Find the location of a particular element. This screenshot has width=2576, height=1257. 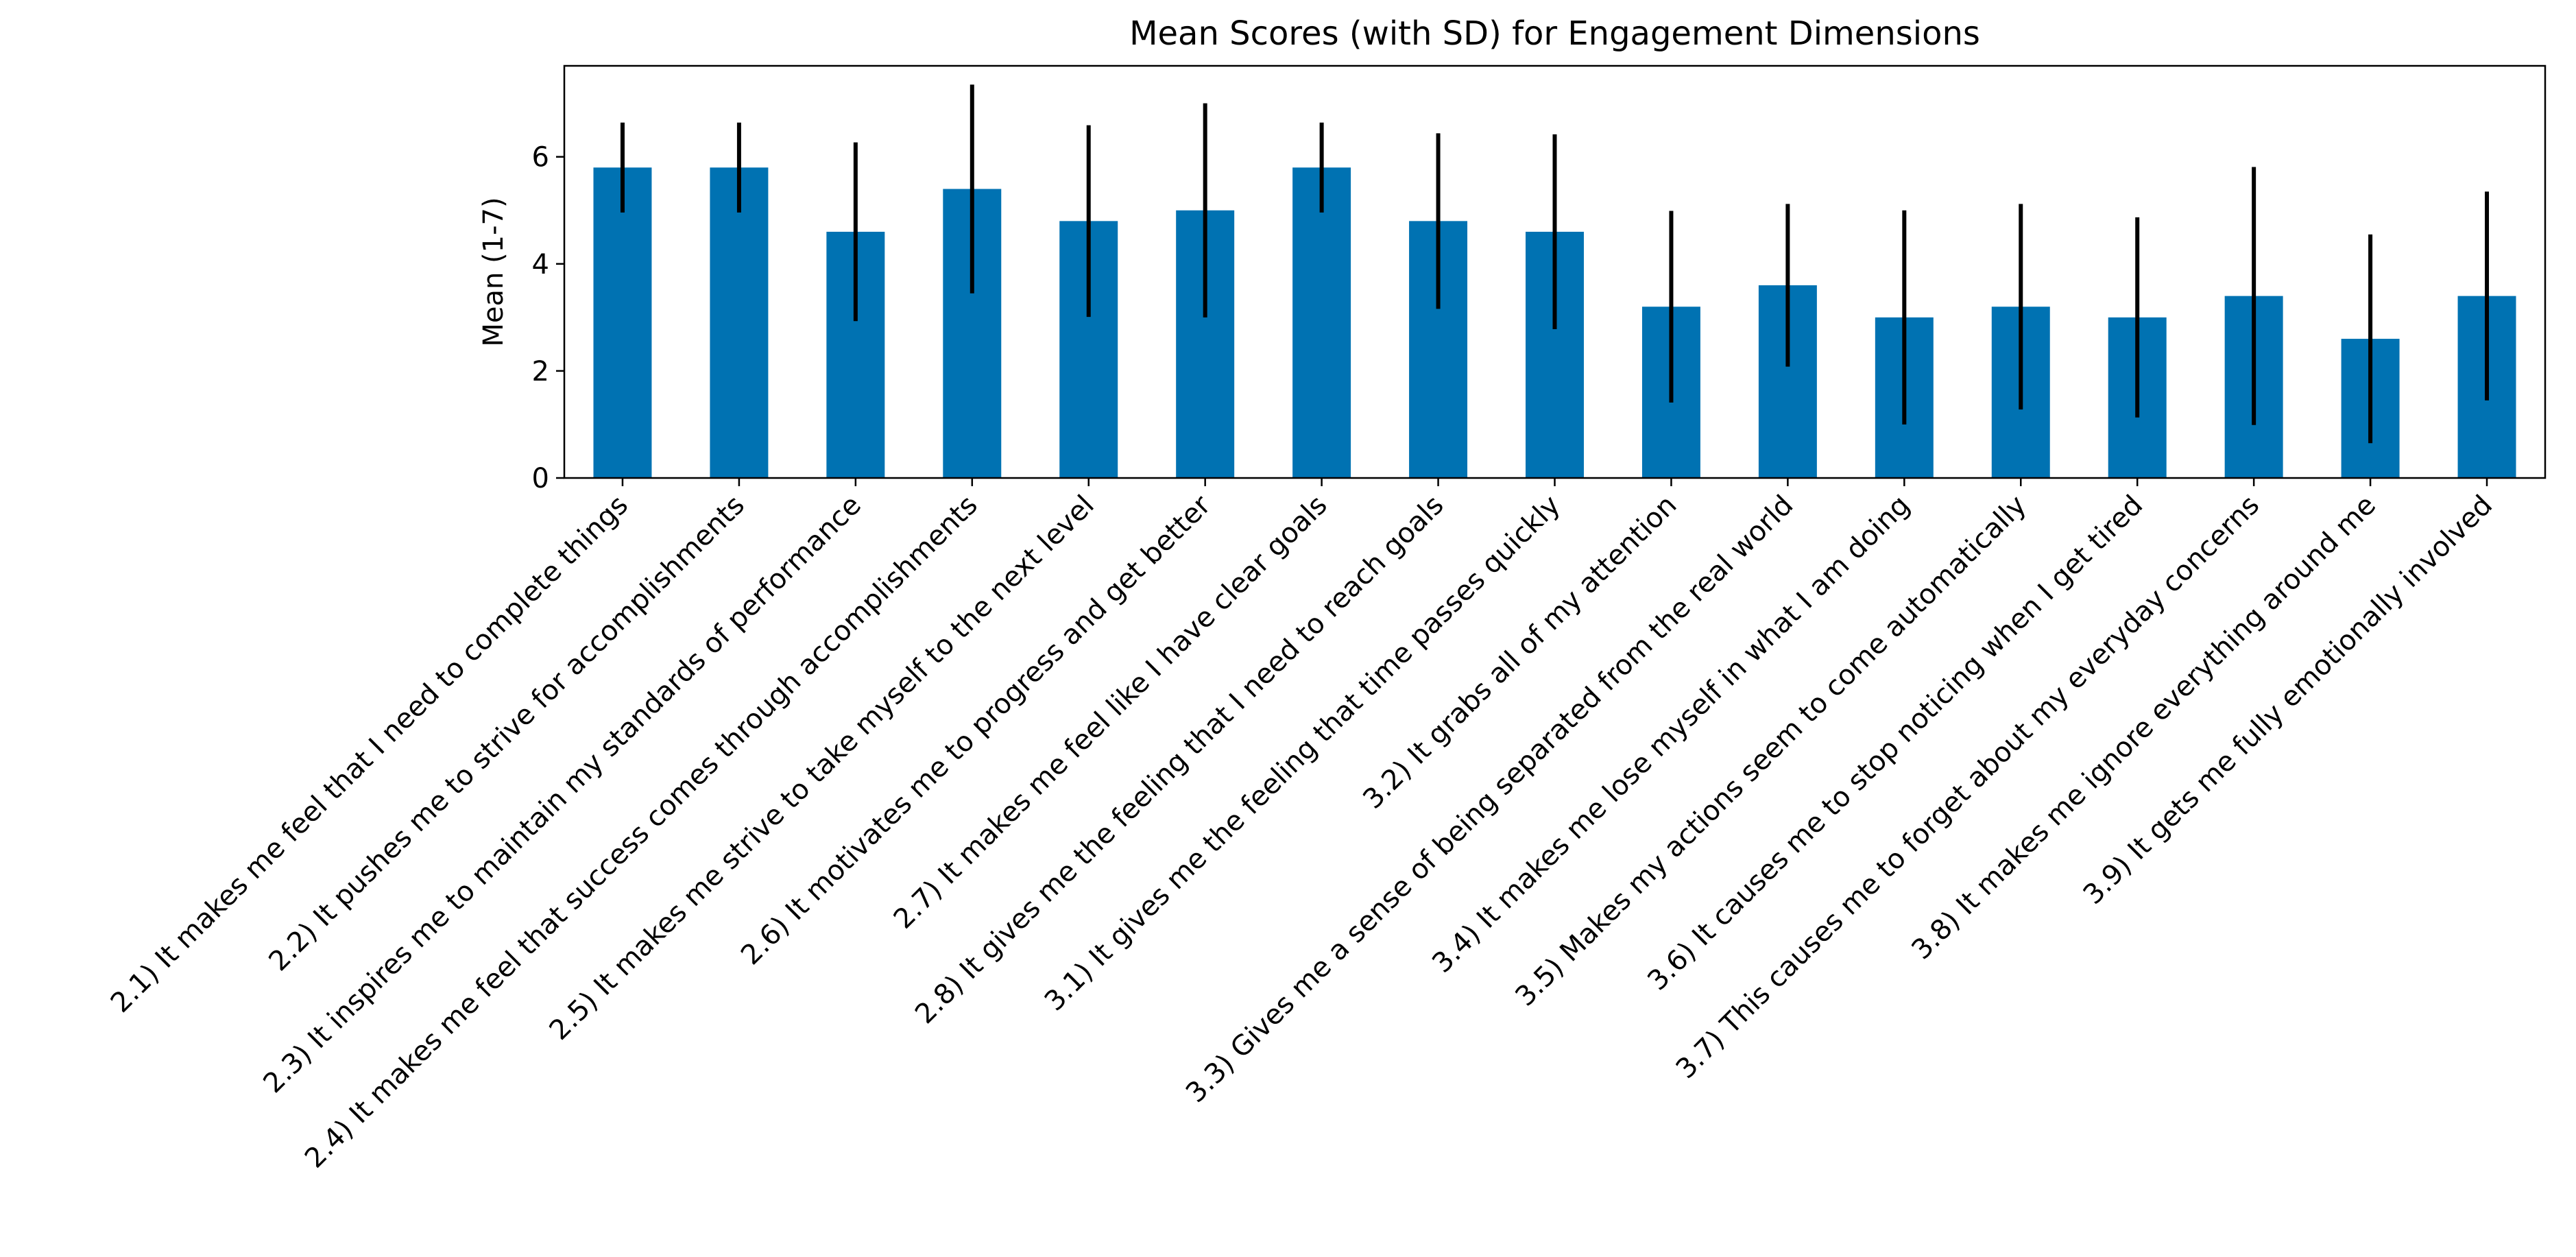

y-tick-label: 0 is located at coordinates (541, 478).